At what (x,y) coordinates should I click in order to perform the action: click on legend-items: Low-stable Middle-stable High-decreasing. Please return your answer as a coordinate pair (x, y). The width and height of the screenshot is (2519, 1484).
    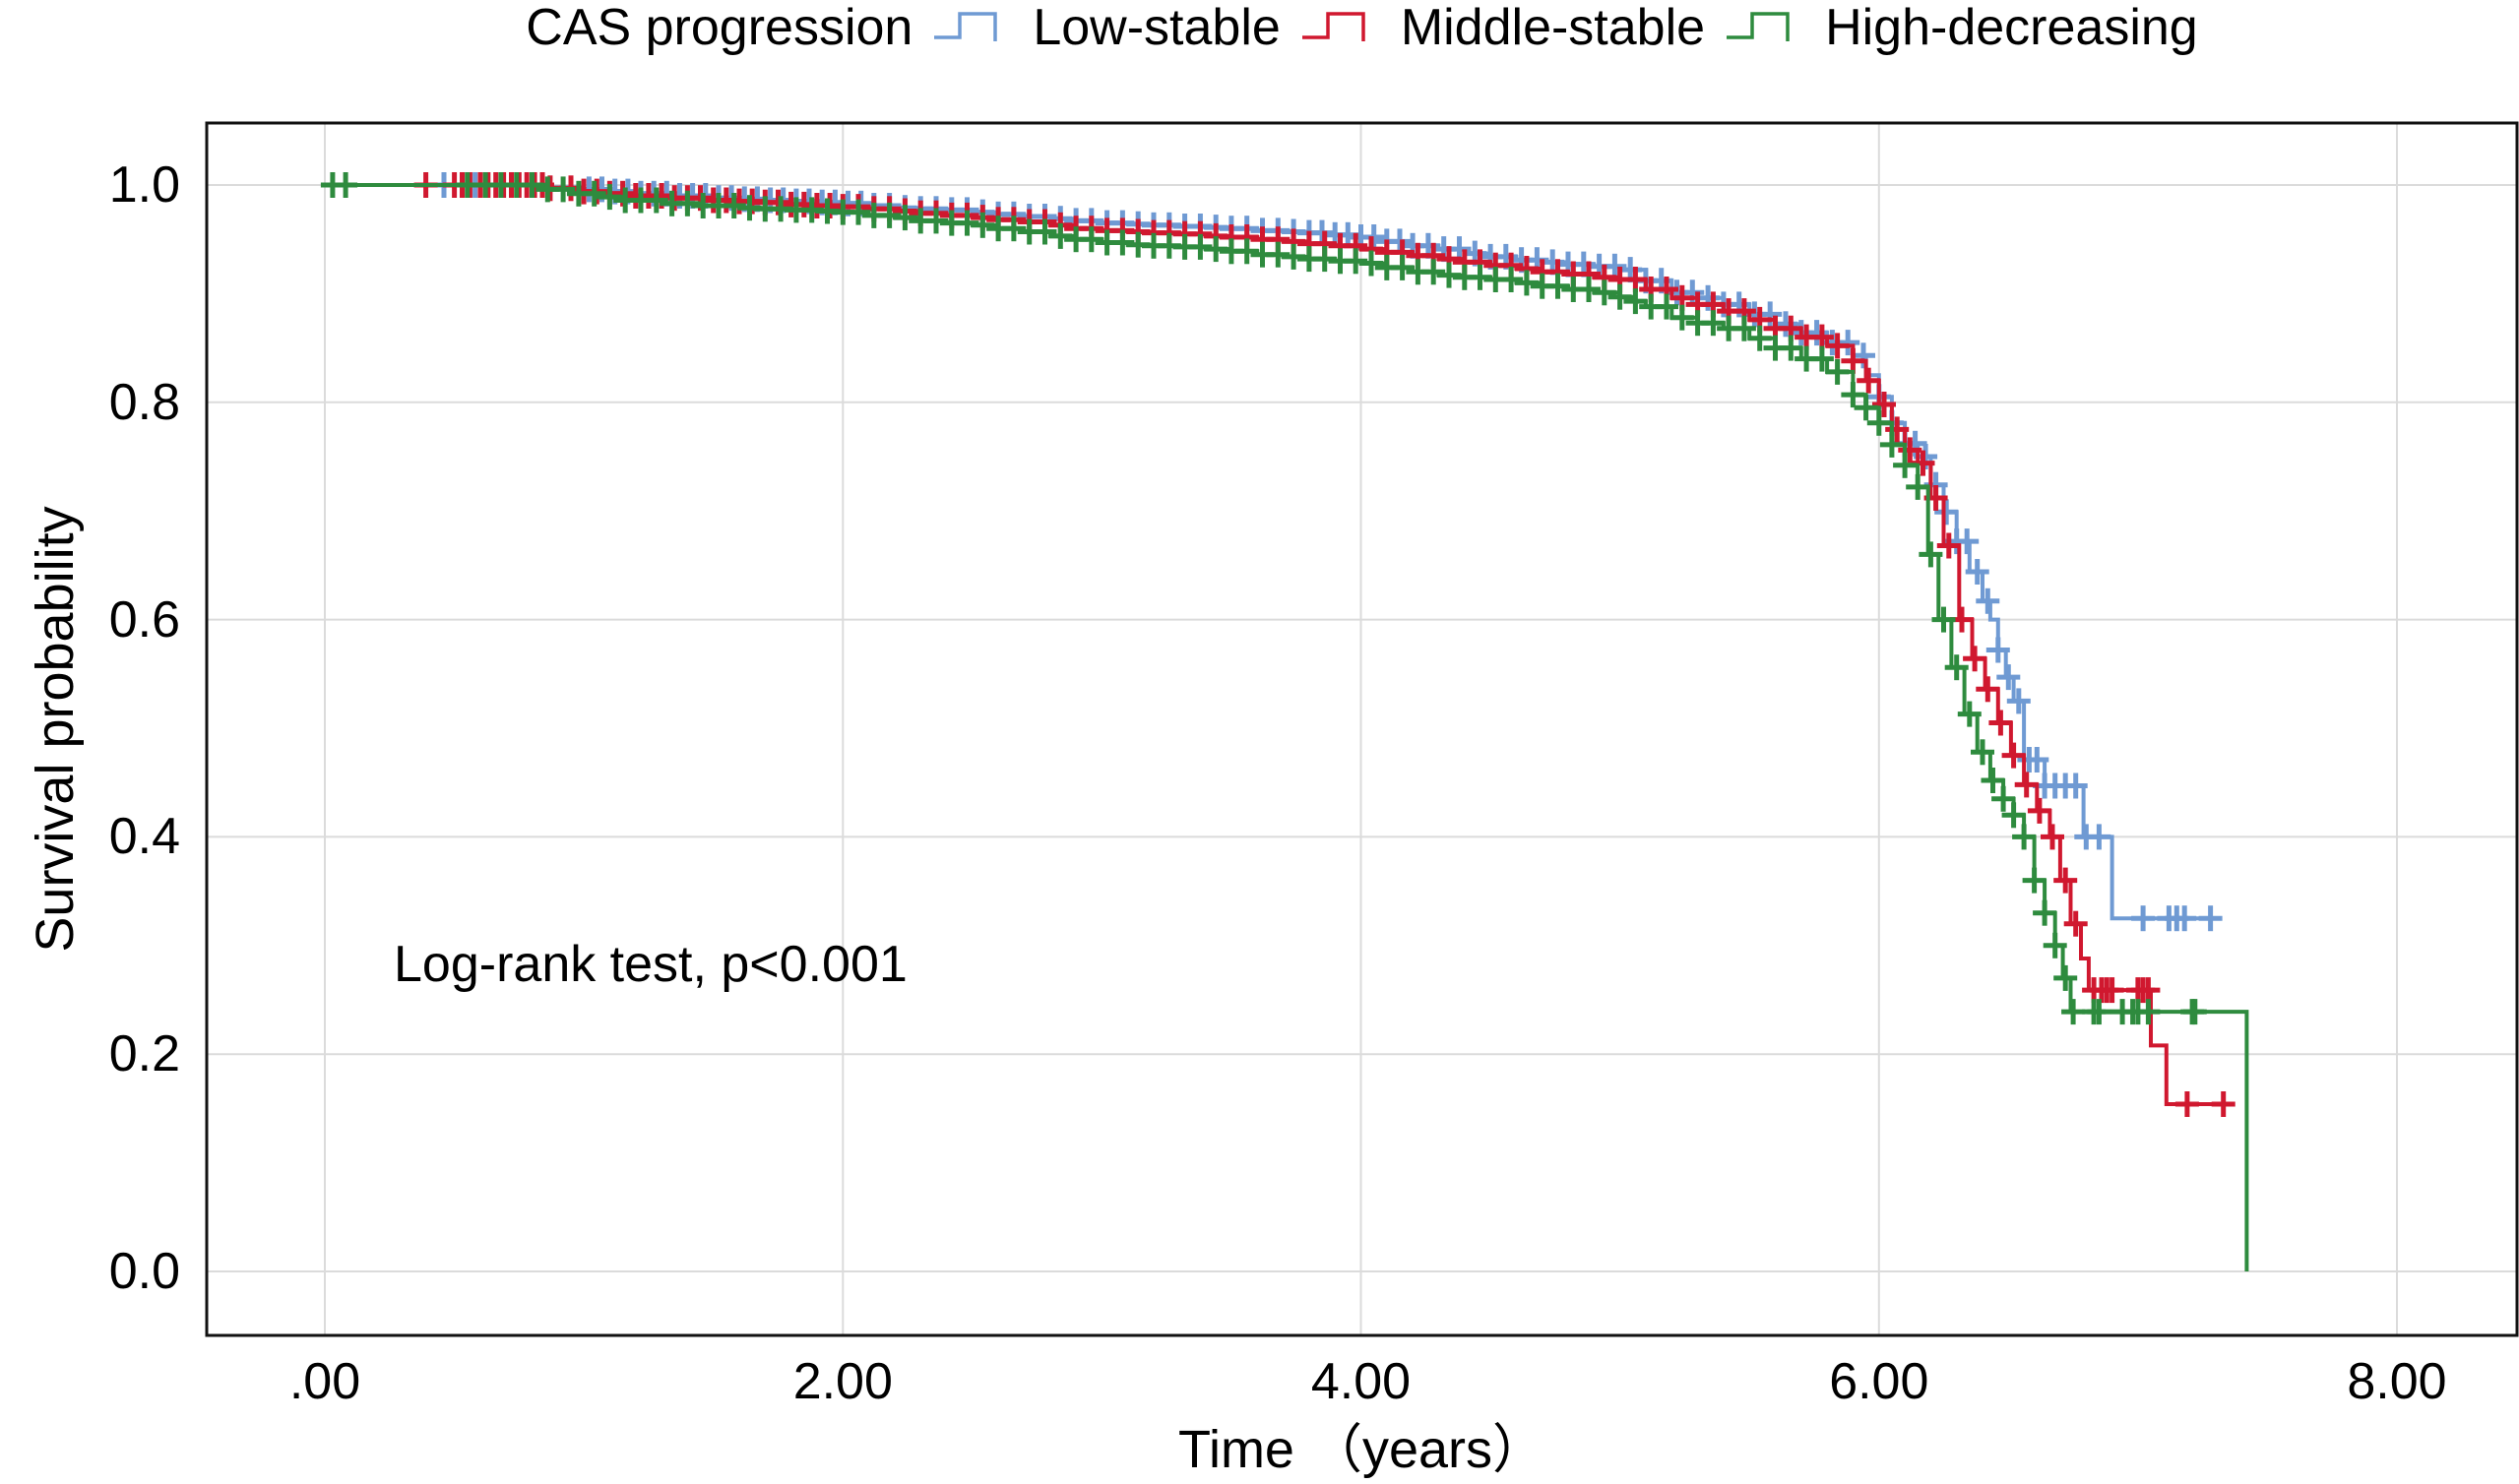
    Looking at the image, I should click on (1565, 28).